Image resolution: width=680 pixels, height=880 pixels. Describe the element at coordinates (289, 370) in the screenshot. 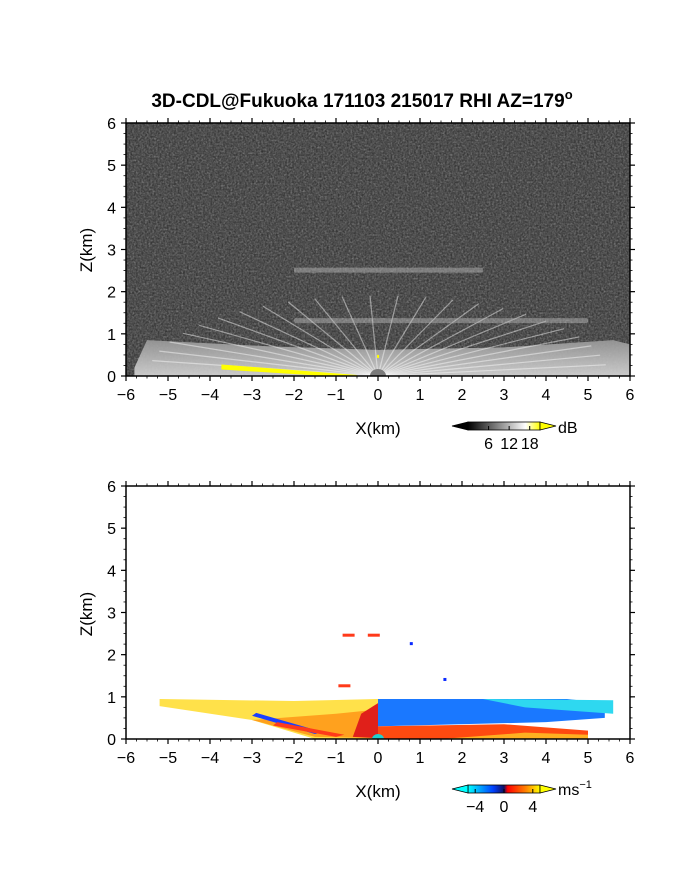

I see `saturated-ground` at that location.